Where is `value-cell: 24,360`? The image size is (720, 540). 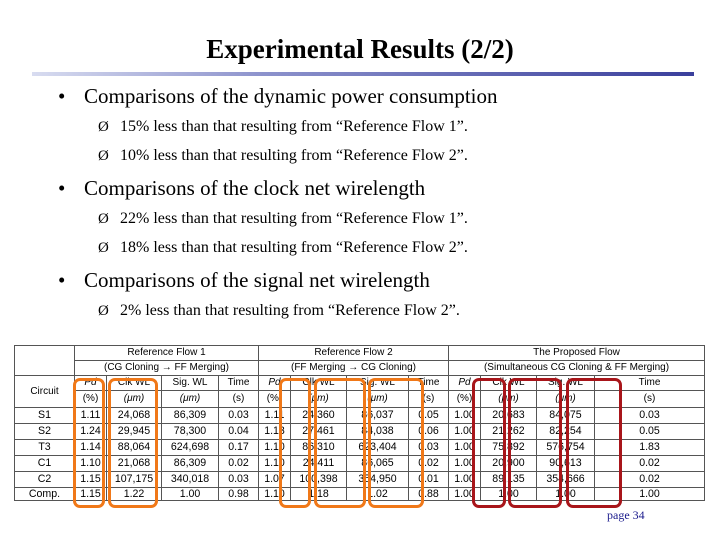 value-cell: 24,360 is located at coordinates (318, 415).